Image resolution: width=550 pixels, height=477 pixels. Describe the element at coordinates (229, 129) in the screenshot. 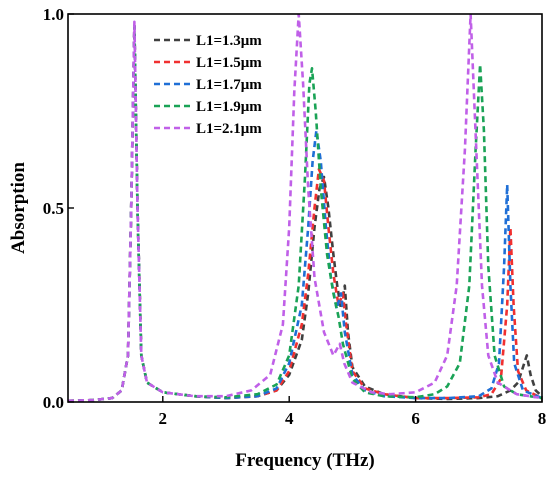

I see `legend-label-5: L1=2.1μm` at that location.